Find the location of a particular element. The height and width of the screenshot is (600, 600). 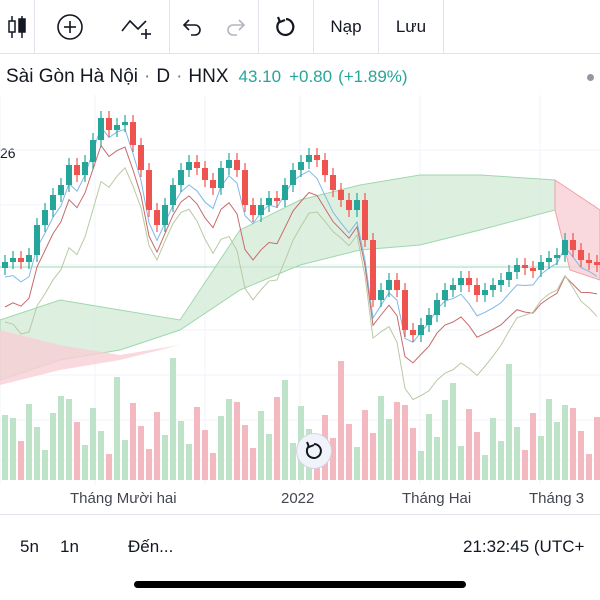

interval: D is located at coordinates (163, 76).